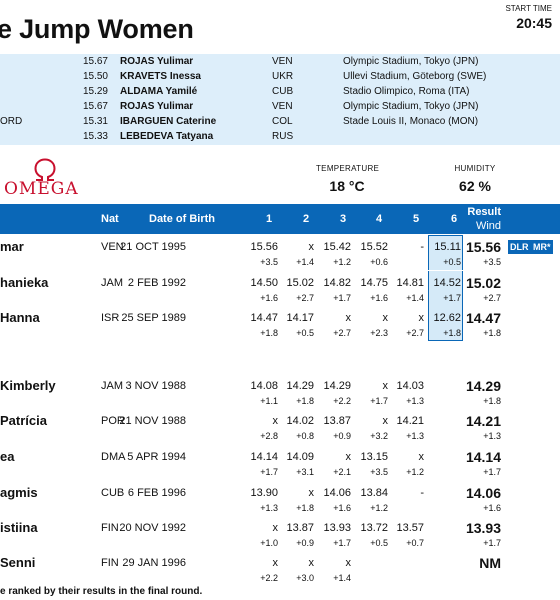 The width and height of the screenshot is (560, 600). What do you see at coordinates (264, 457) in the screenshot?
I see `attempt-1-mark: 14.14` at bounding box center [264, 457].